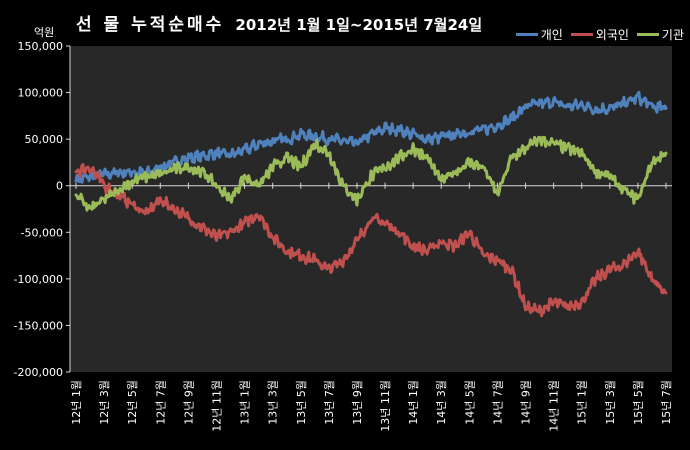 The image size is (690, 450). Describe the element at coordinates (188, 402) in the screenshot. I see `x-tick-label: 12년 9월` at that location.